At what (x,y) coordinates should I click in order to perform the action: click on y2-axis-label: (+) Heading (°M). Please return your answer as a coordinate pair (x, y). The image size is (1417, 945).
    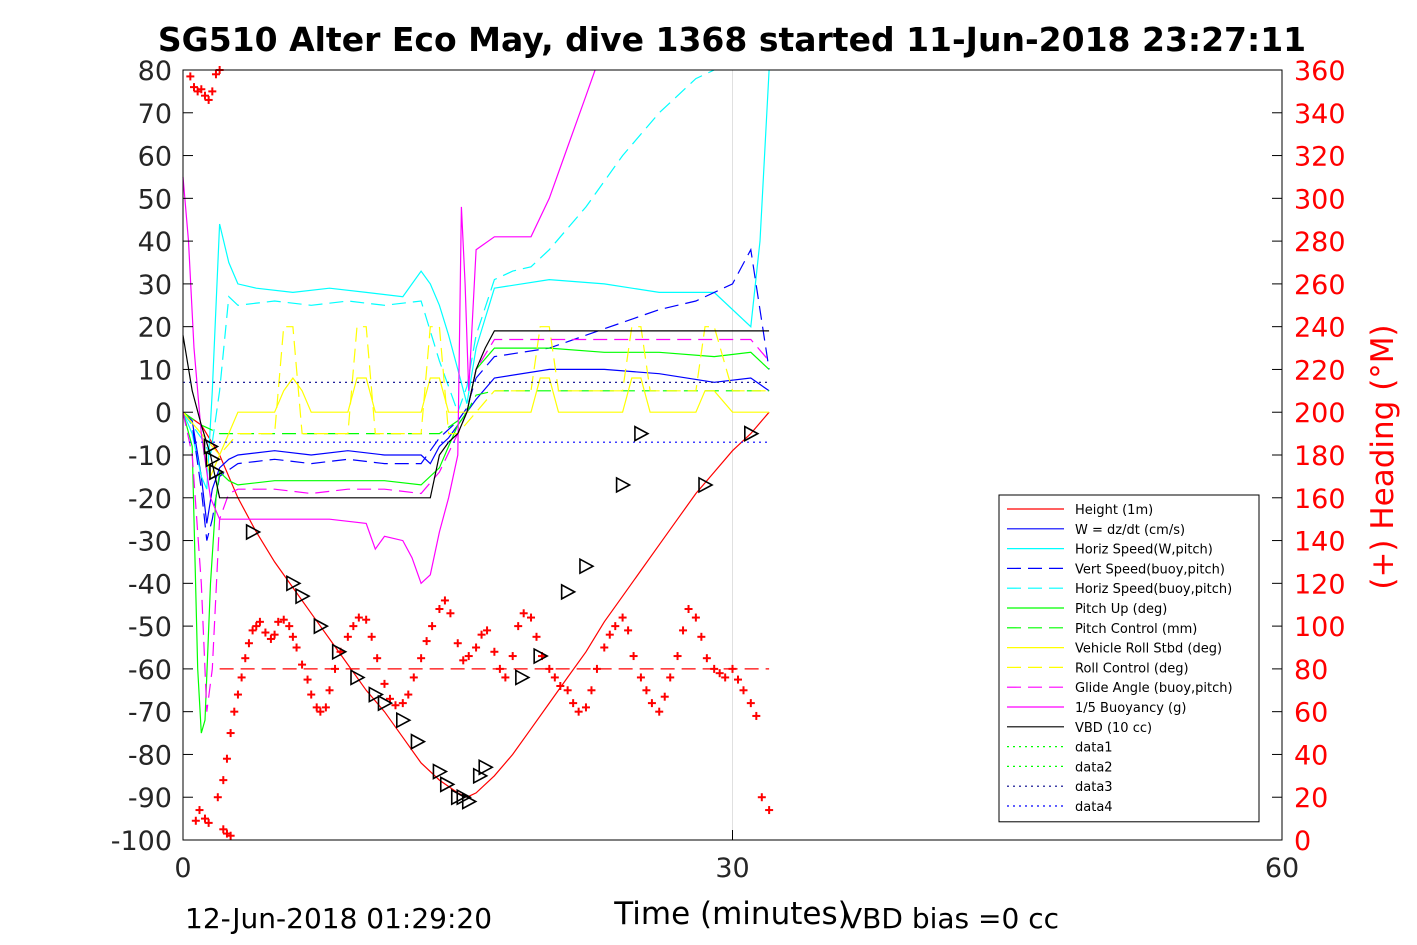
    Looking at the image, I should click on (1383, 456).